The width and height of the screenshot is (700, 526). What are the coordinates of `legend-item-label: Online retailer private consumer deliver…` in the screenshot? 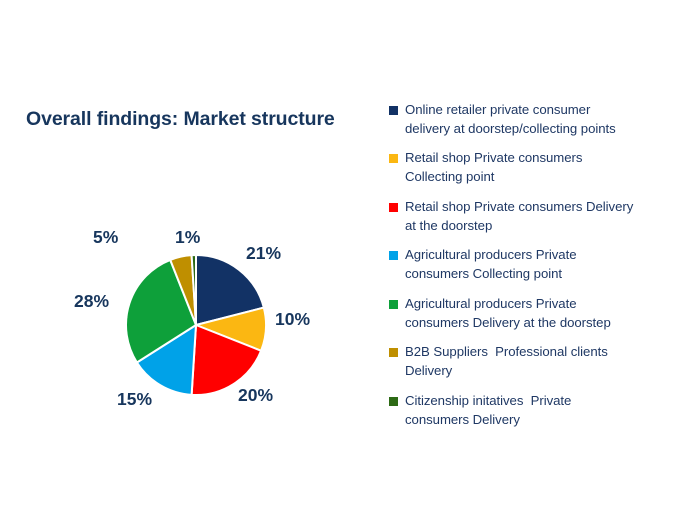 It's located at (510, 119).